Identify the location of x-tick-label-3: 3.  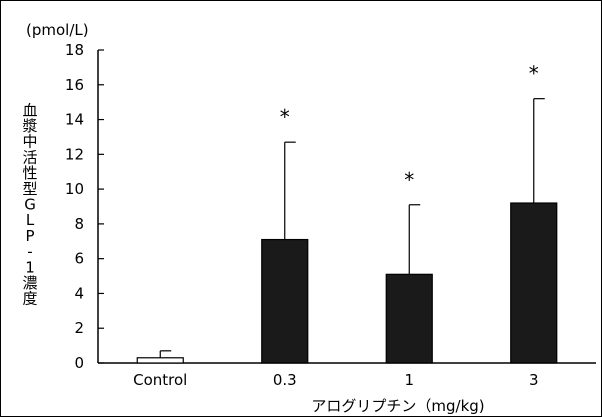
(534, 380).